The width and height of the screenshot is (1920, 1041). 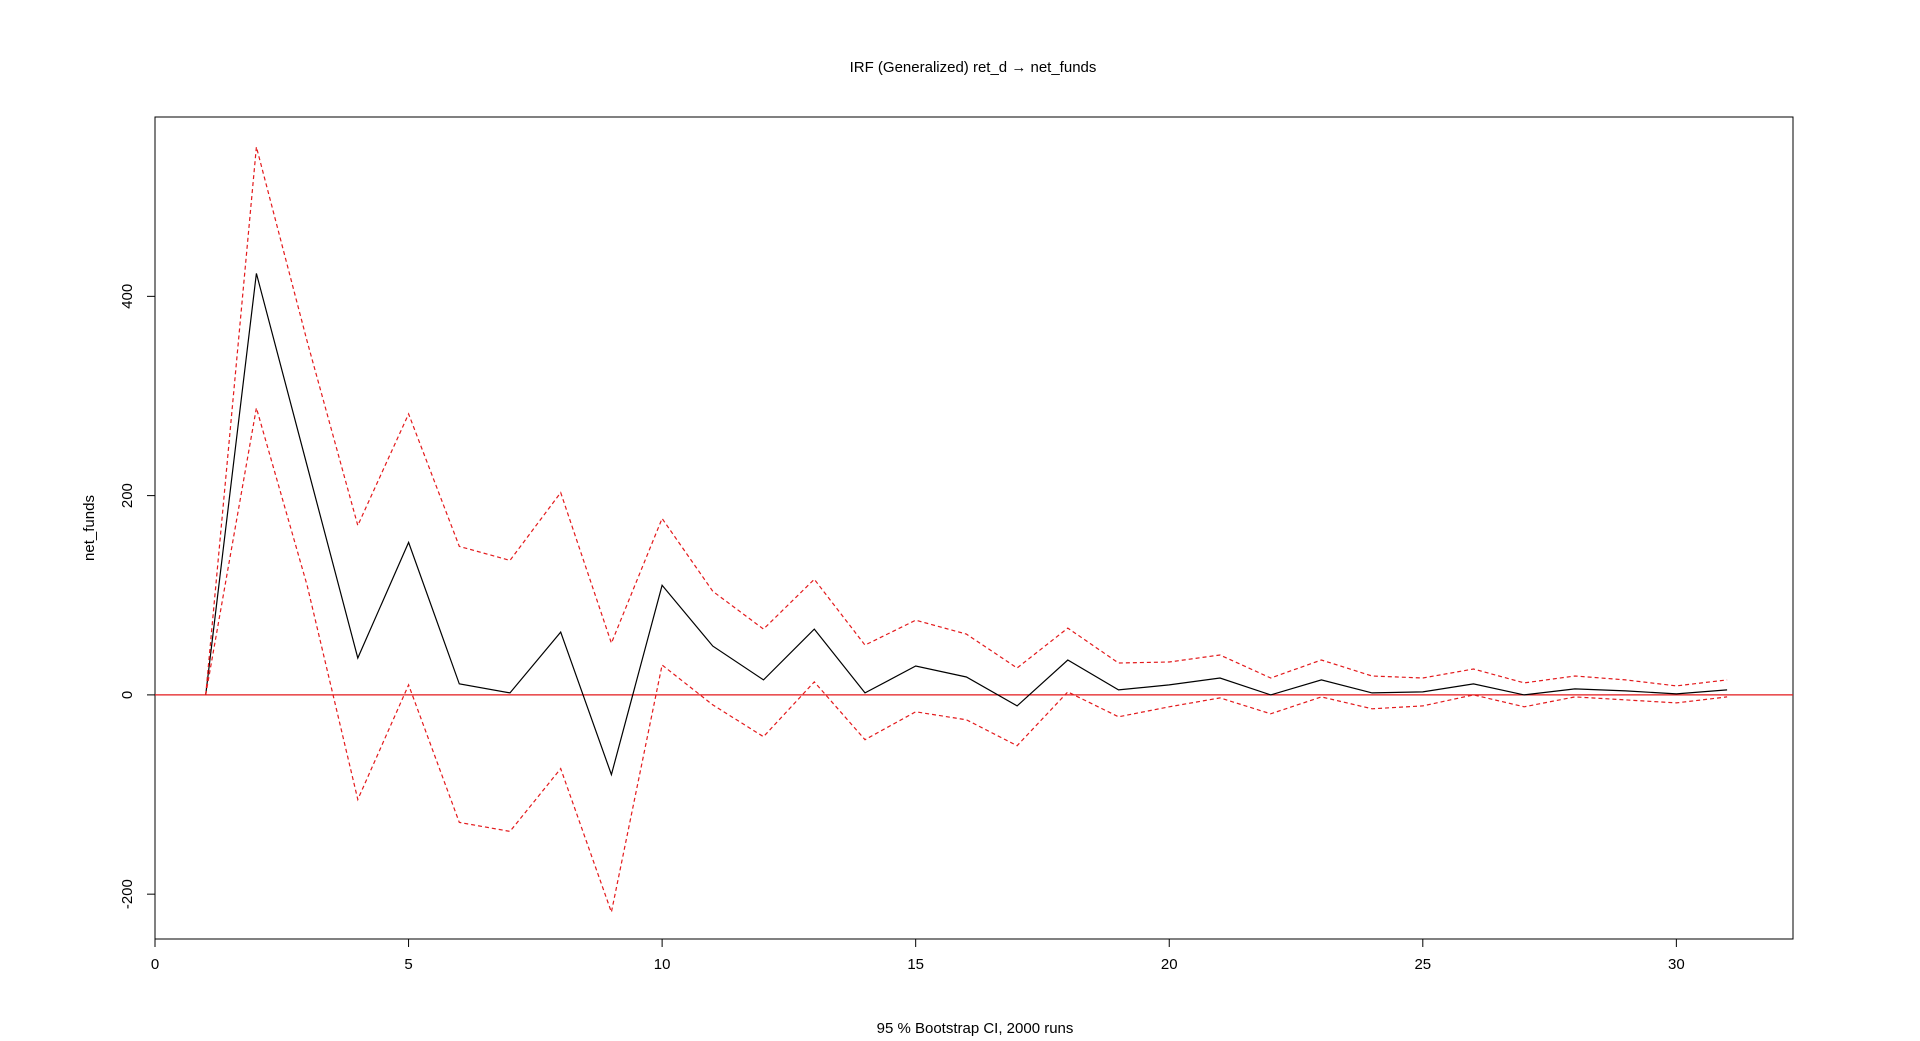 I want to click on x-axis-label: 95 % Bootstrap CI, 2000 runs, so click(x=975, y=1028).